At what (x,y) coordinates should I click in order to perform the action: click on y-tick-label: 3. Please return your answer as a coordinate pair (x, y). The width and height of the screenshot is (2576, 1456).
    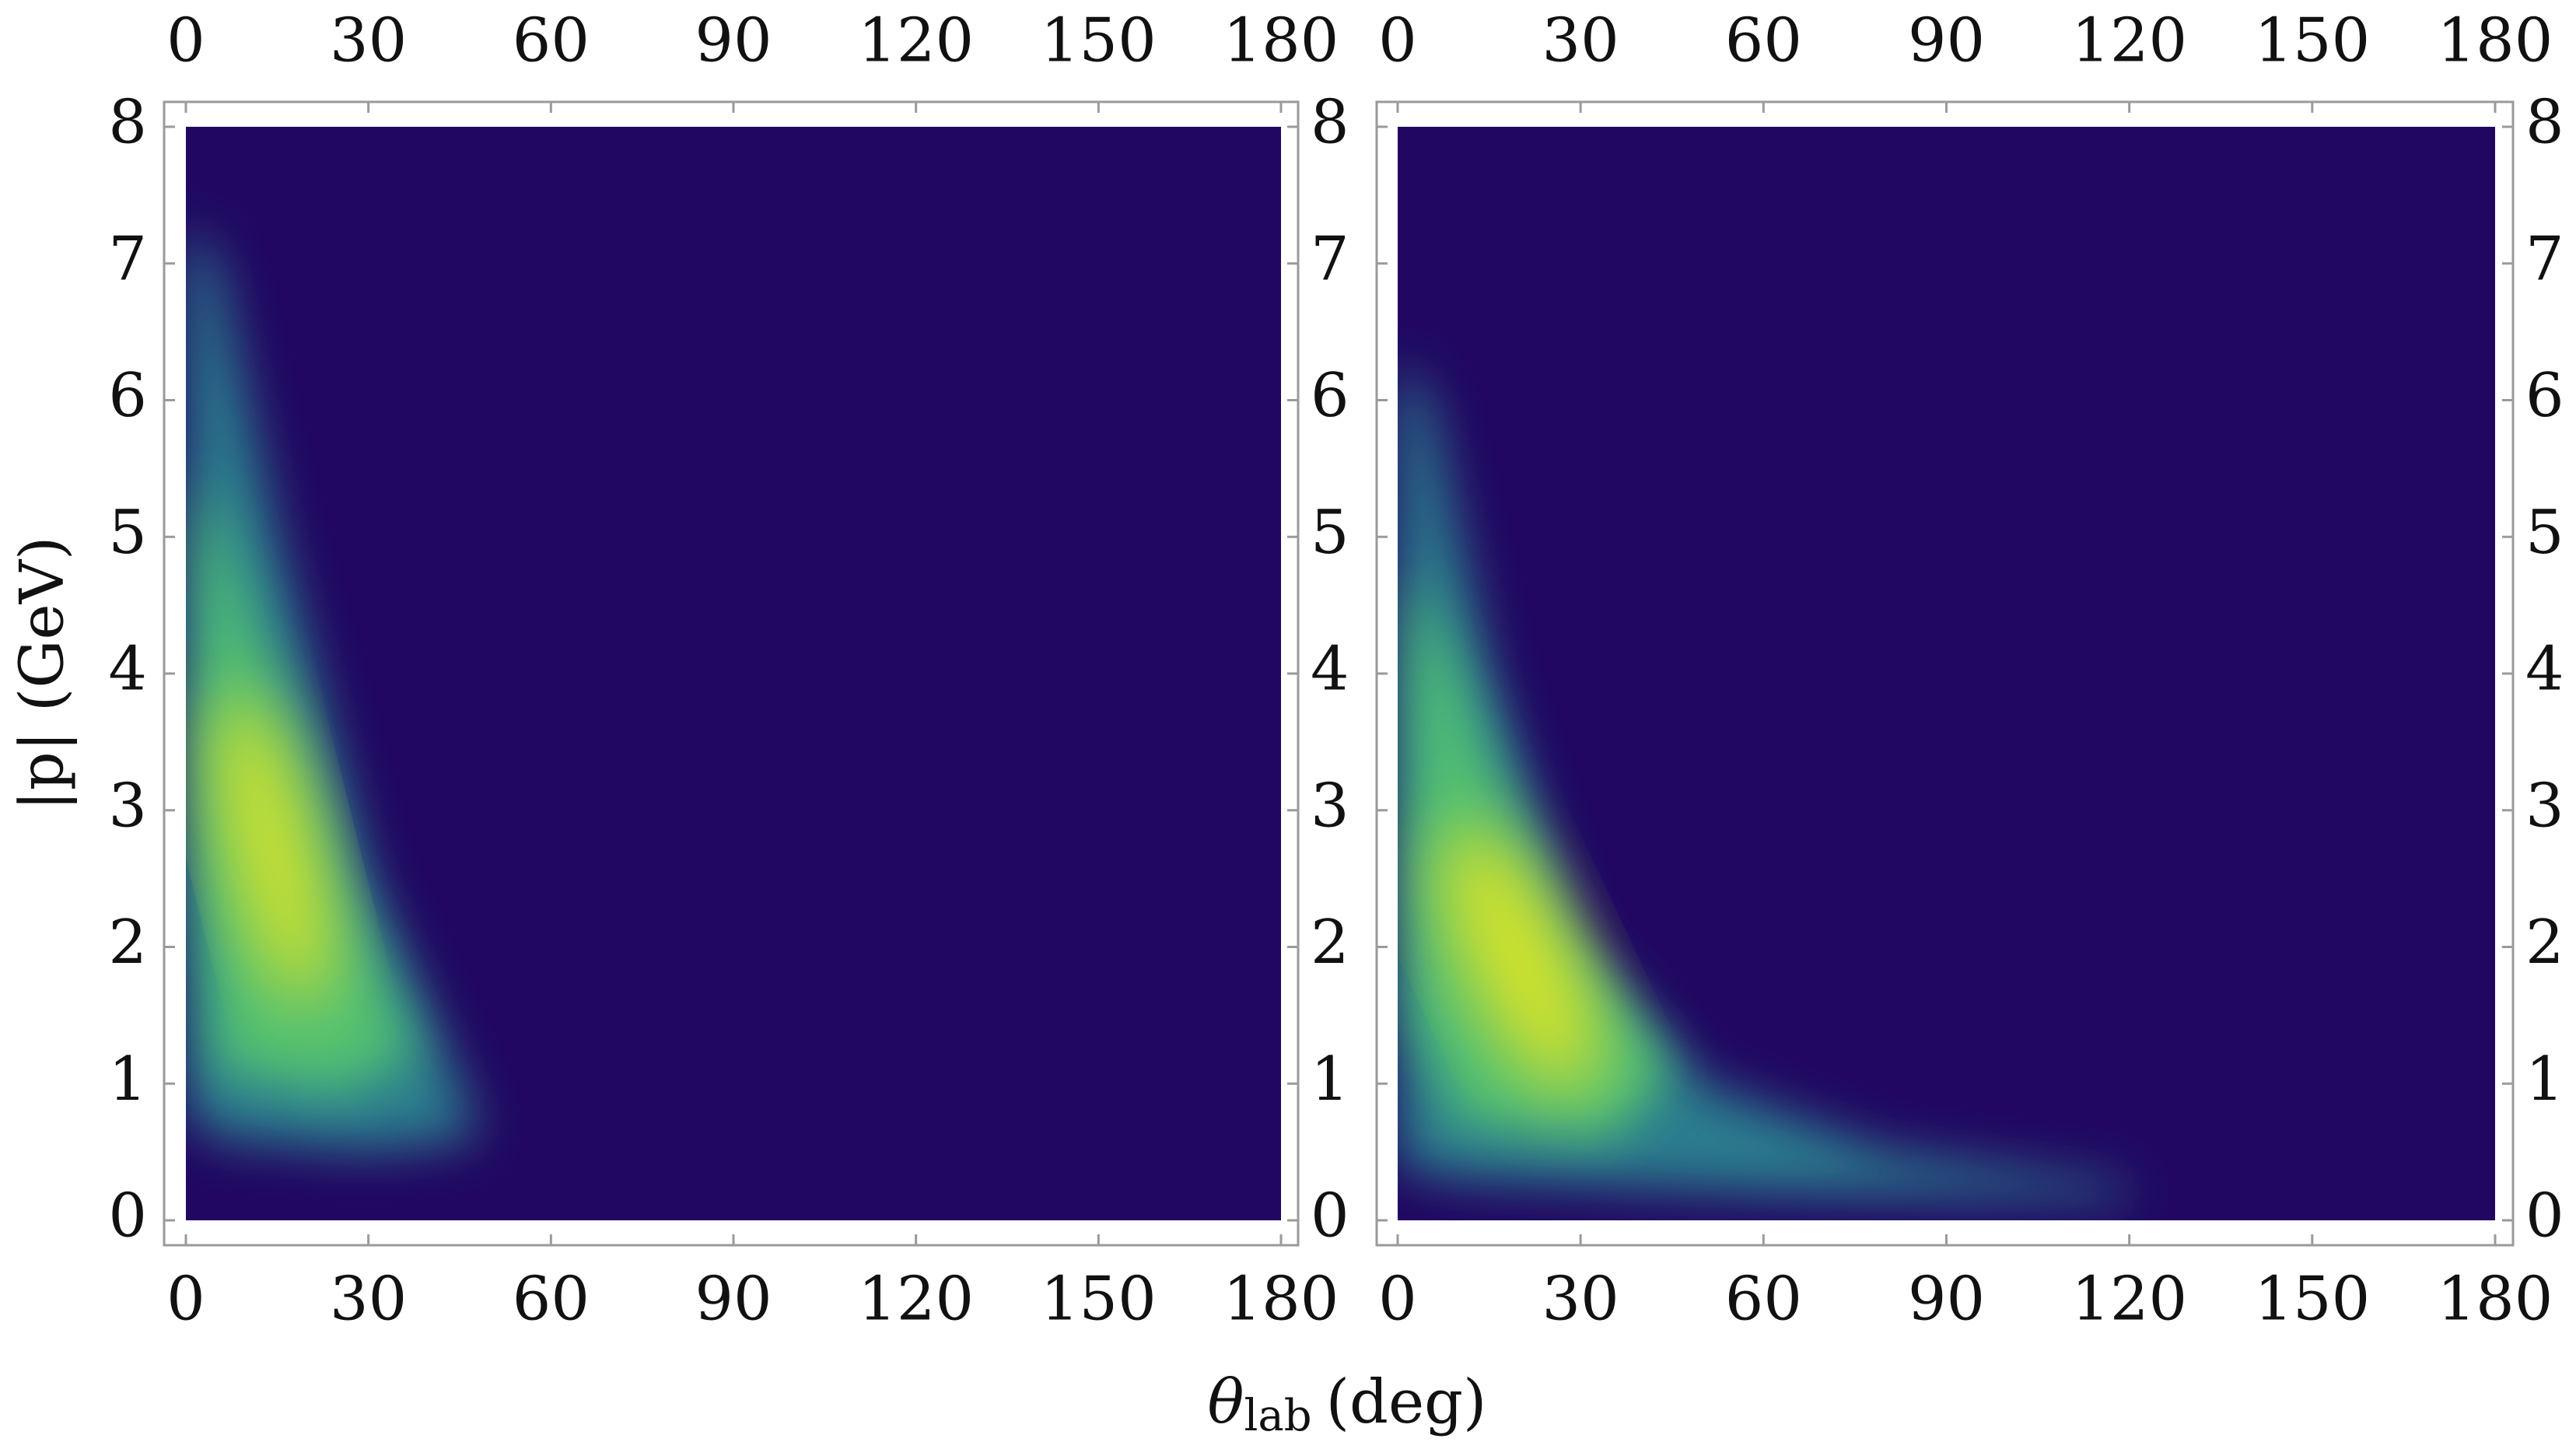
    Looking at the image, I should click on (128, 806).